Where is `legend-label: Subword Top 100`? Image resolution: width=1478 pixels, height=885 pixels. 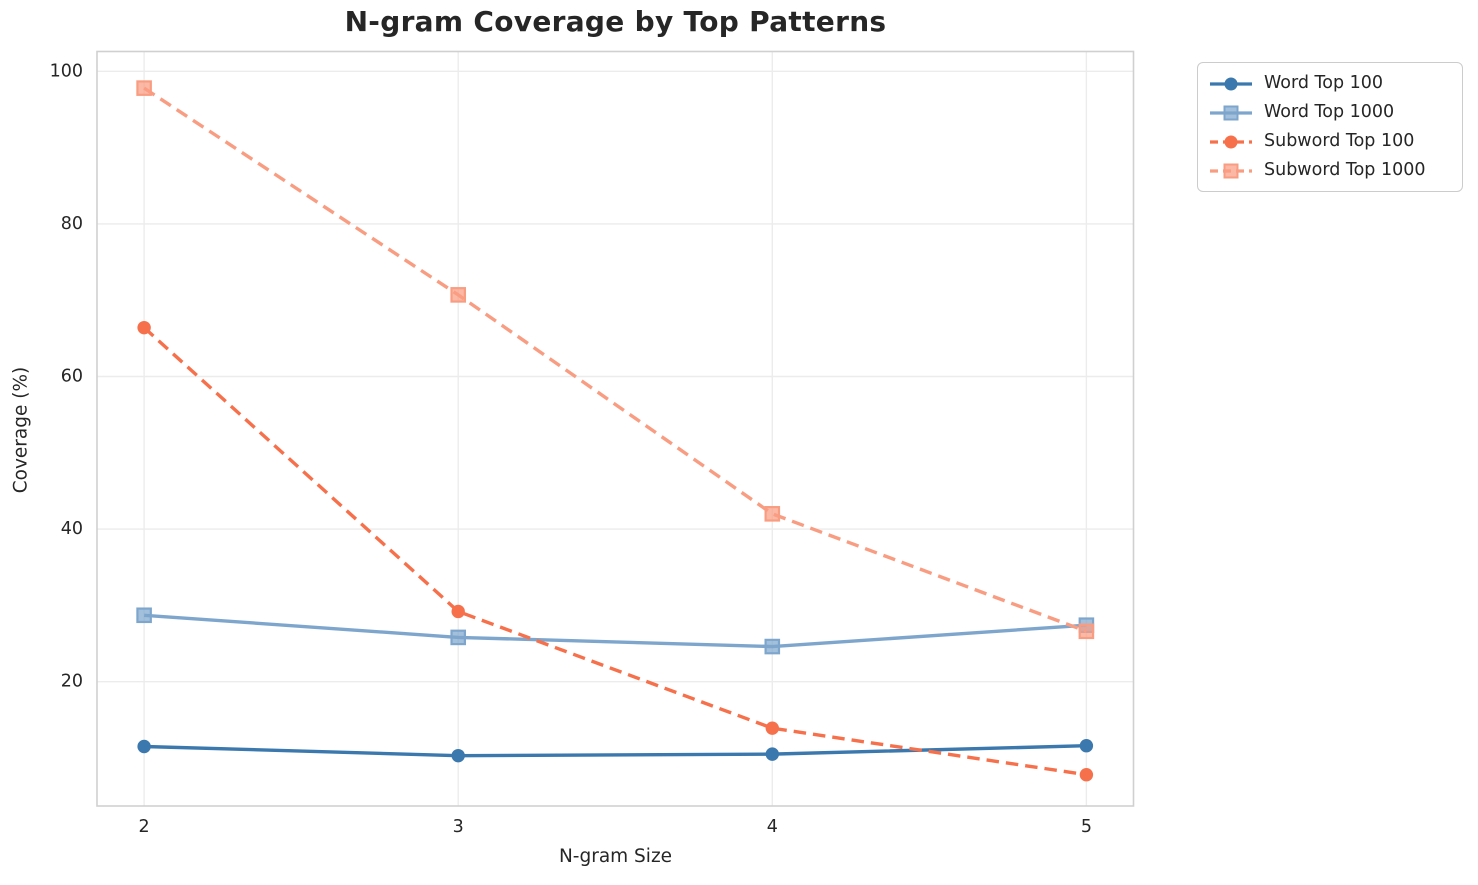
legend-label: Subword Top 100 is located at coordinates (1339, 140).